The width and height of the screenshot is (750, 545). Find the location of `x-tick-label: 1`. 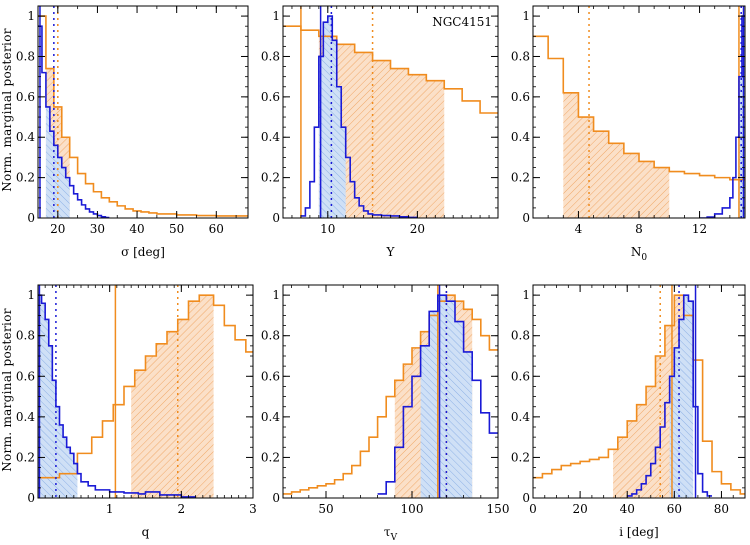

x-tick-label: 1 is located at coordinates (110, 509).